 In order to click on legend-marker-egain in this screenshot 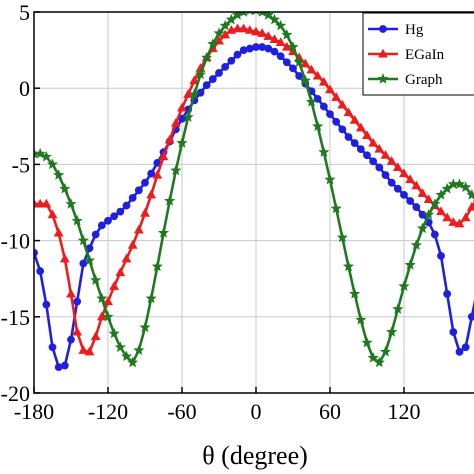, I will do `click(383, 53)`.